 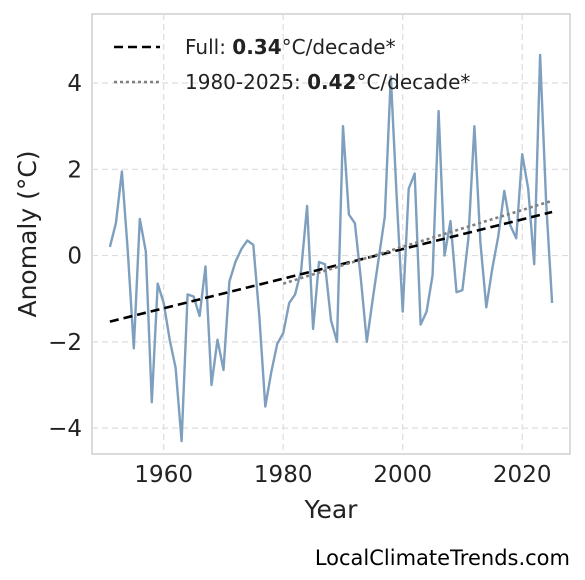 I want to click on y-axis-label: Anomaly (°C), so click(x=27, y=233).